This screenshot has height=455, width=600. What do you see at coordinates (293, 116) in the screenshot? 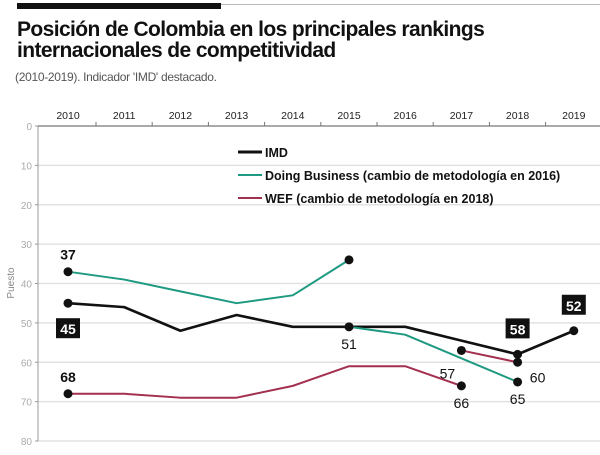
I see `x-tick-label: 2014` at bounding box center [293, 116].